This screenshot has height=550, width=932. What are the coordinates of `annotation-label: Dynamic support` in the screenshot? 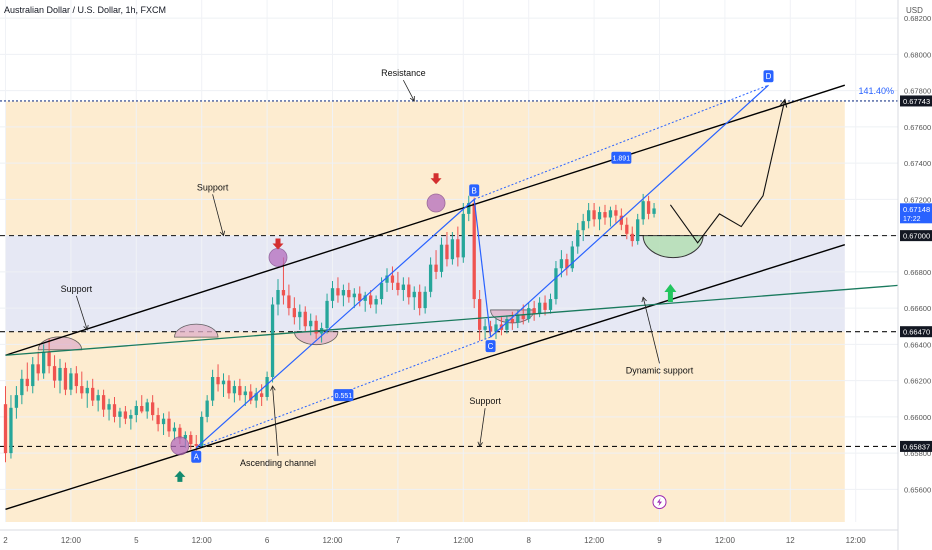 It's located at (660, 370).